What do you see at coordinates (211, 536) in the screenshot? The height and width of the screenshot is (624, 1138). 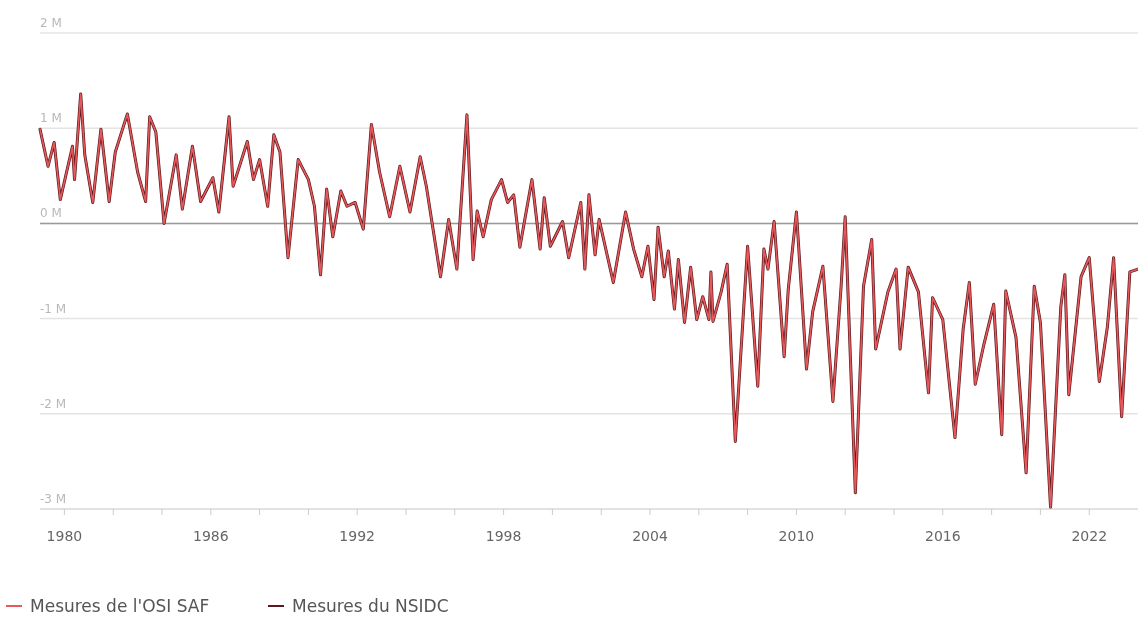 I see `x-tick-label: 1986` at bounding box center [211, 536].